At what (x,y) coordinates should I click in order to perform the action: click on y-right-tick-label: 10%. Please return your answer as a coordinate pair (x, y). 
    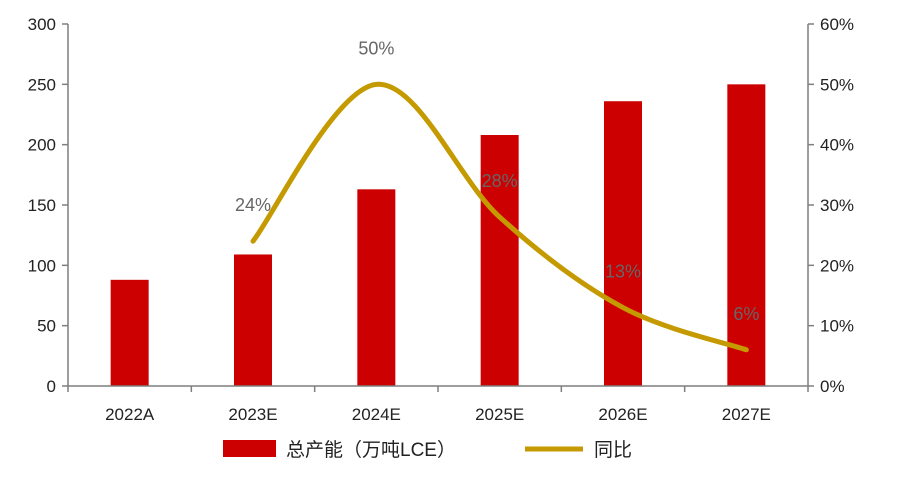
    Looking at the image, I should click on (837, 326).